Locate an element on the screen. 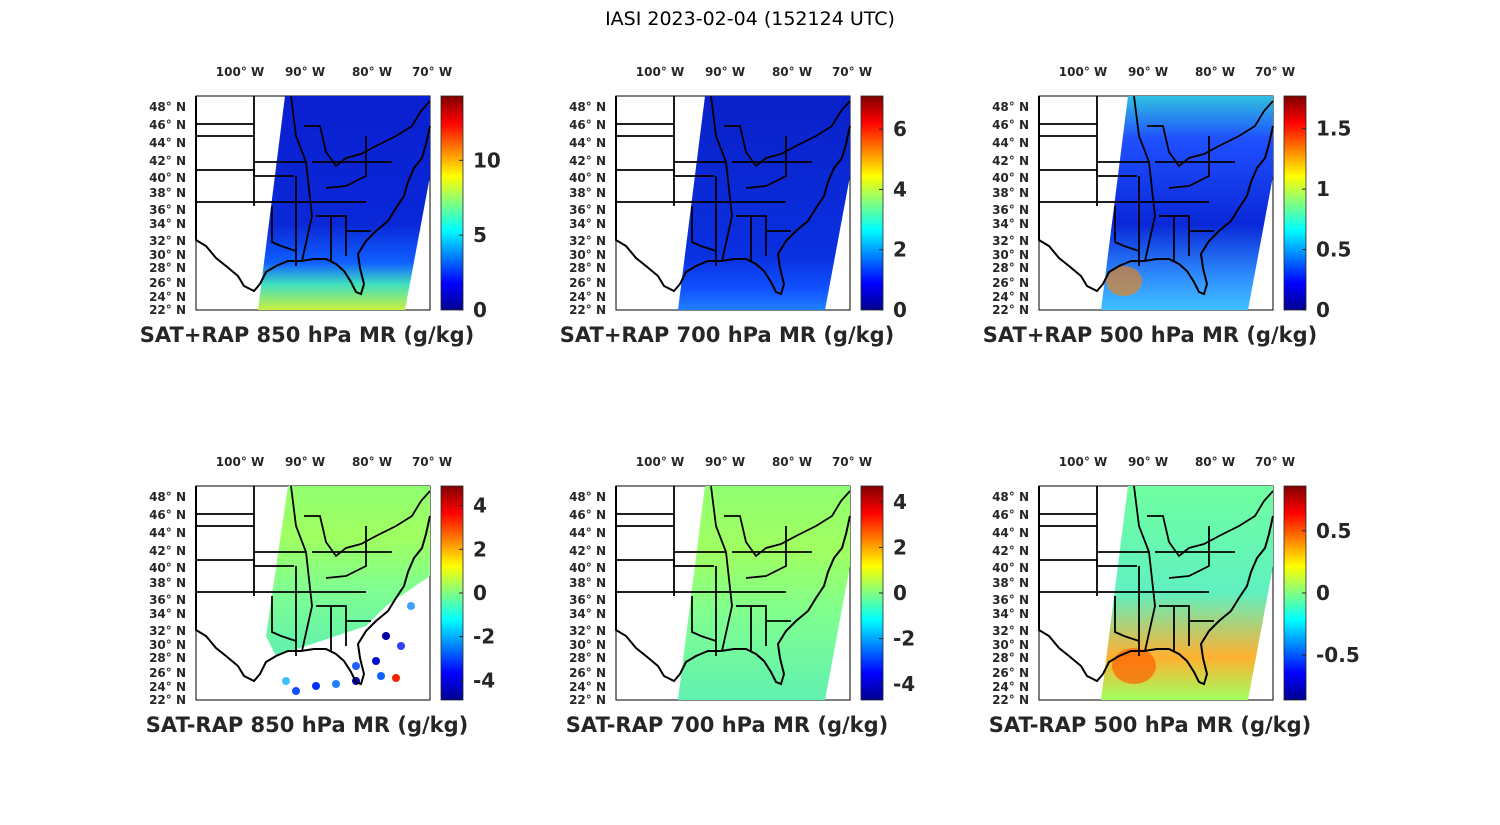  satellite-swath is located at coordinates (344, 203).